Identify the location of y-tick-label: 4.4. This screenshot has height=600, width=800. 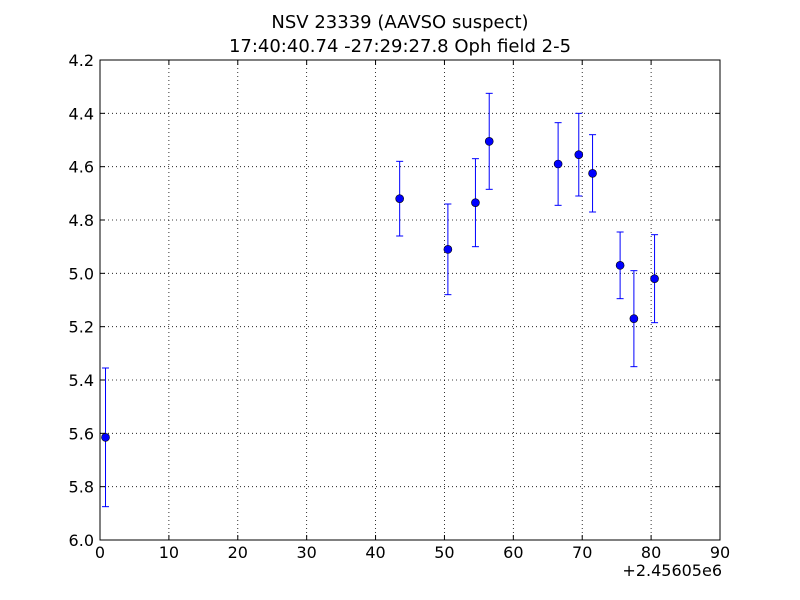
(81, 113).